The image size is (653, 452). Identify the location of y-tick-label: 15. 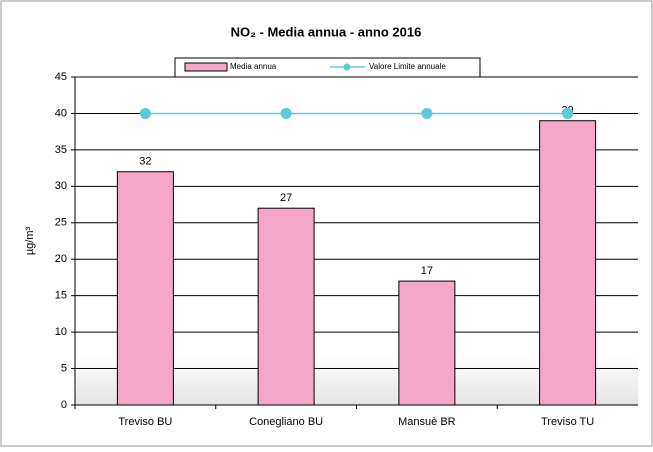
(61, 296).